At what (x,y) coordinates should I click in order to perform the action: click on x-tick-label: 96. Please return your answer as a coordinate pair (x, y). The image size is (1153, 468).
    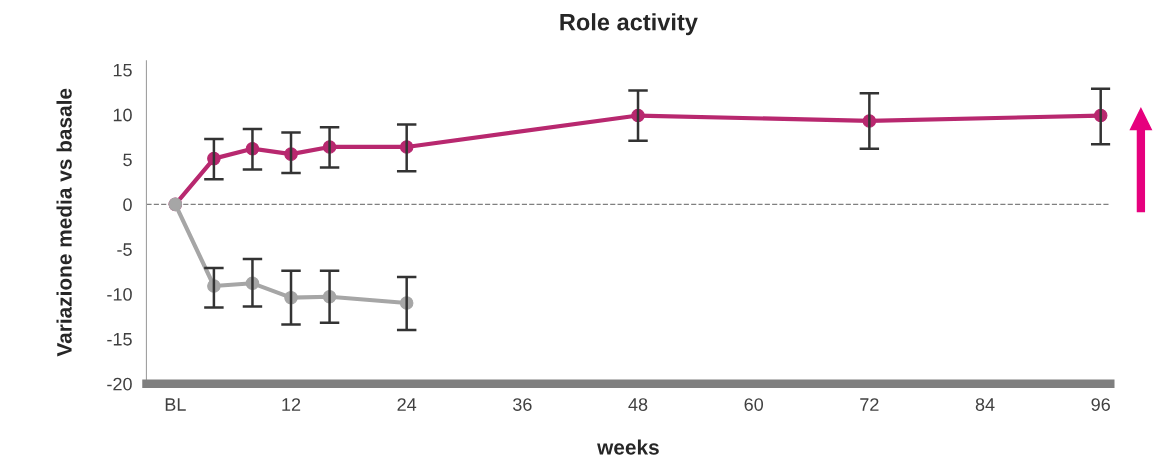
    Looking at the image, I should click on (1100, 404).